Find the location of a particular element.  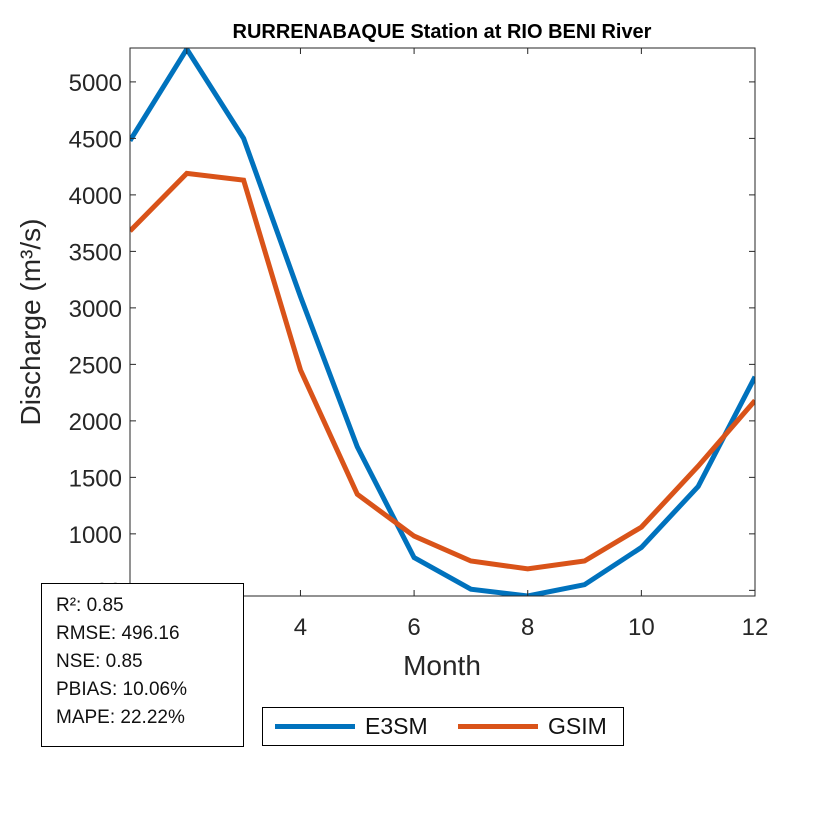

y-tick-label: 4500 is located at coordinates (95, 139).